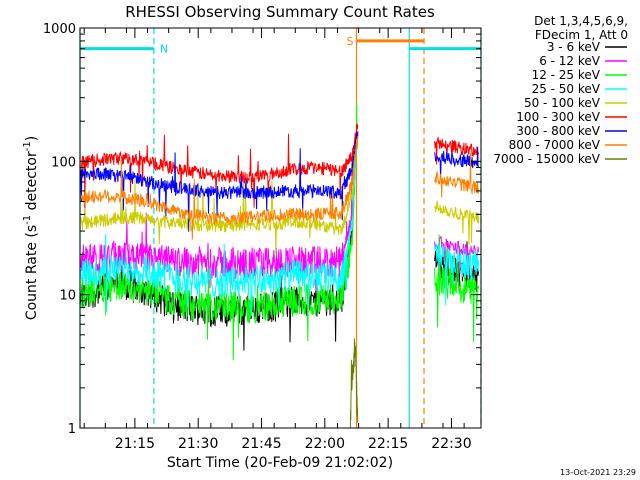  I want to click on timestamp: 13-Oct-2021 23:29, so click(598, 472).